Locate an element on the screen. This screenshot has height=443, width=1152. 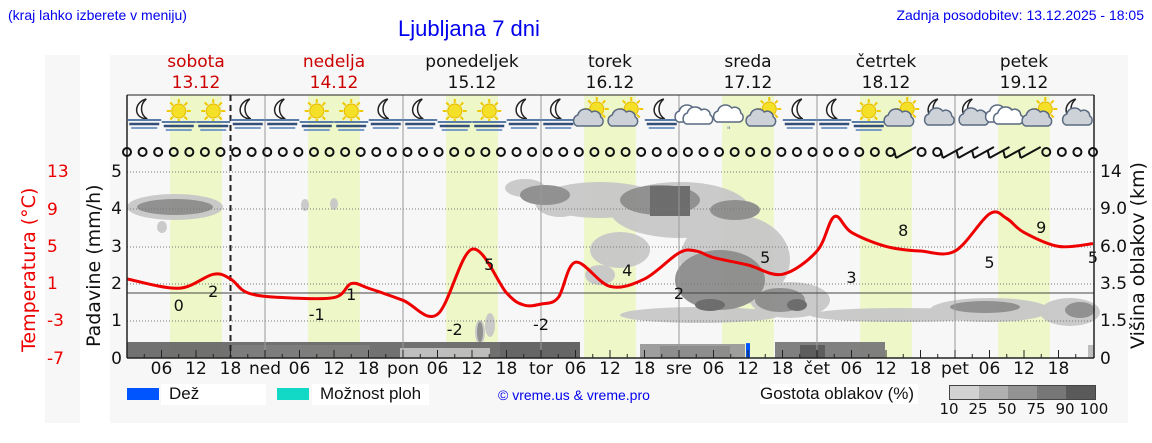
tick-label: 1 is located at coordinates (52, 284).